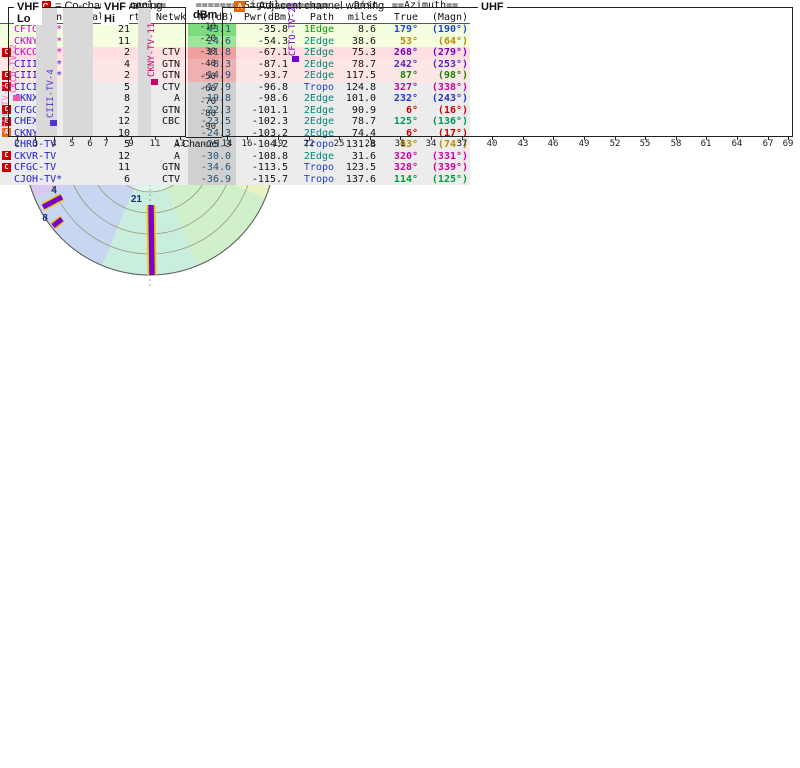  Describe the element at coordinates (177, 98) in the screenshot. I see `network-cell: A` at that location.